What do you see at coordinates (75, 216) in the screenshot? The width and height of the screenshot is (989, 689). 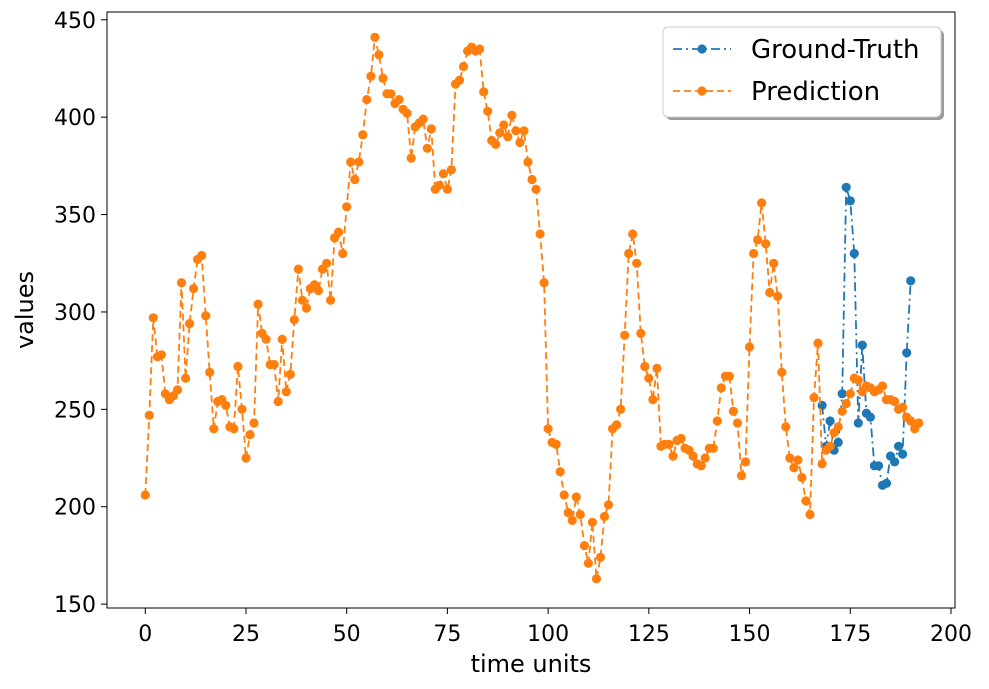 I see `y-tick-label: 350` at bounding box center [75, 216].